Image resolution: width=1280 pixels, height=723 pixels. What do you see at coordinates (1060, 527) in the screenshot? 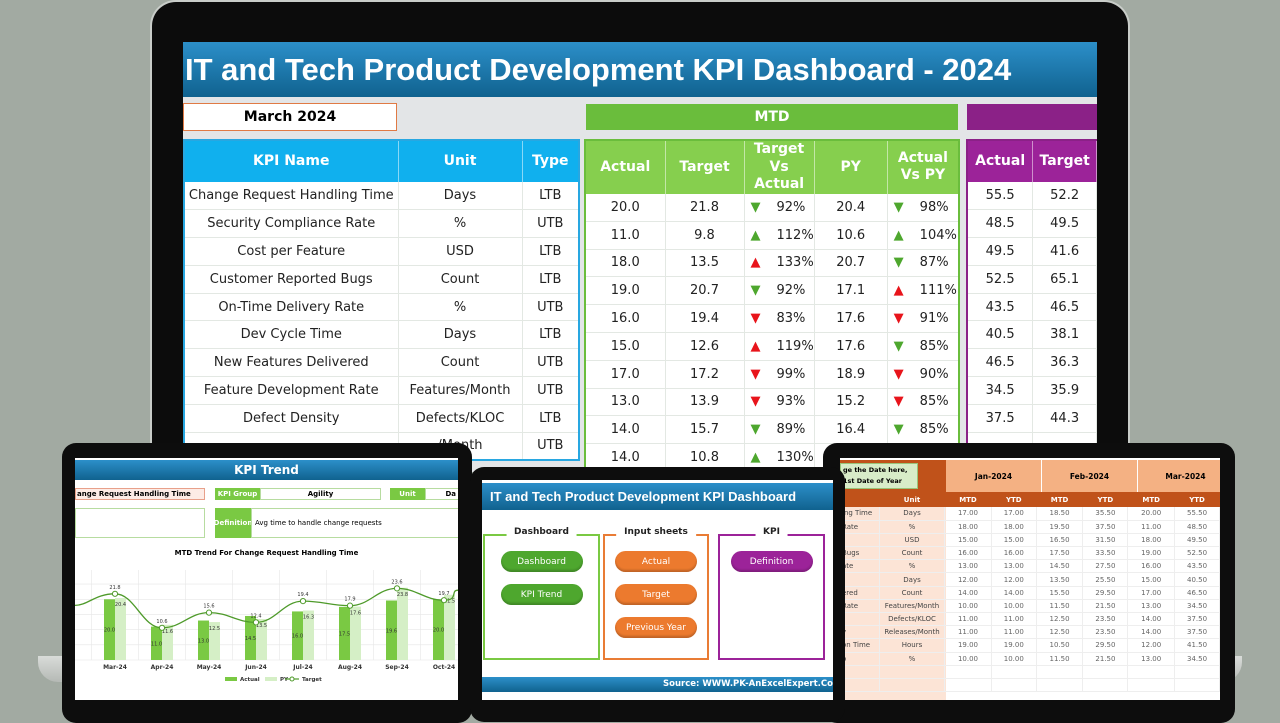
I see `value-cell: 19.50` at bounding box center [1060, 527].